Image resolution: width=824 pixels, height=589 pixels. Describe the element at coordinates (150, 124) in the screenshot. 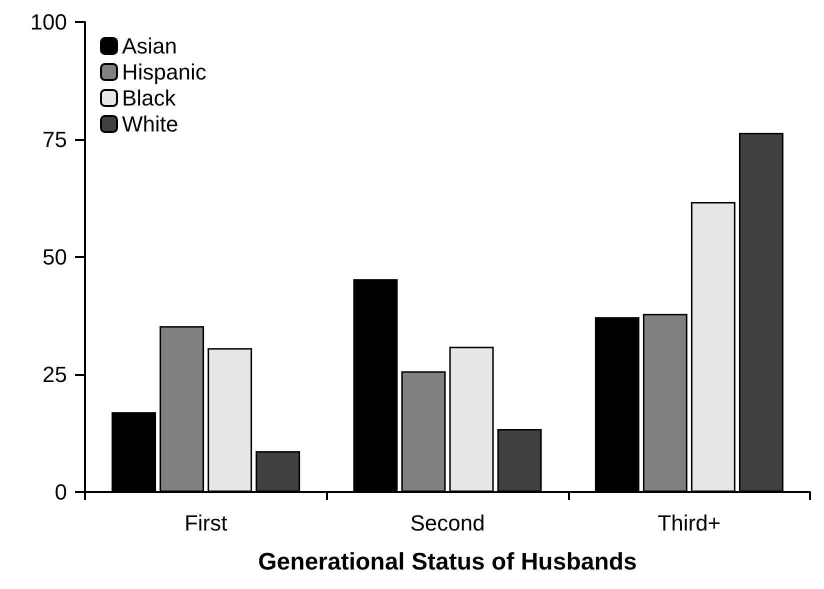

I see `legend-label: White` at that location.